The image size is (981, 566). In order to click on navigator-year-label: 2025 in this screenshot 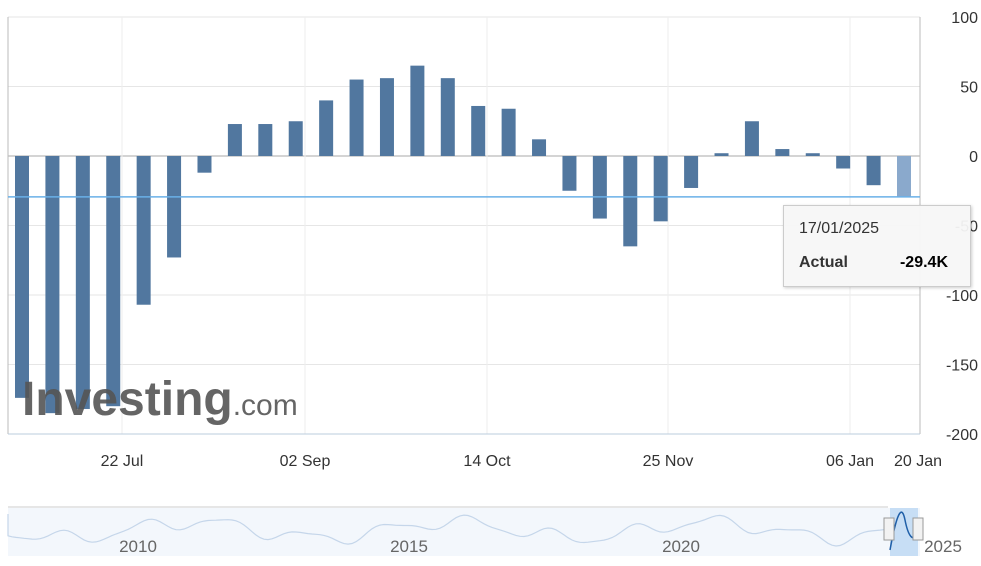, I will do `click(943, 546)`.